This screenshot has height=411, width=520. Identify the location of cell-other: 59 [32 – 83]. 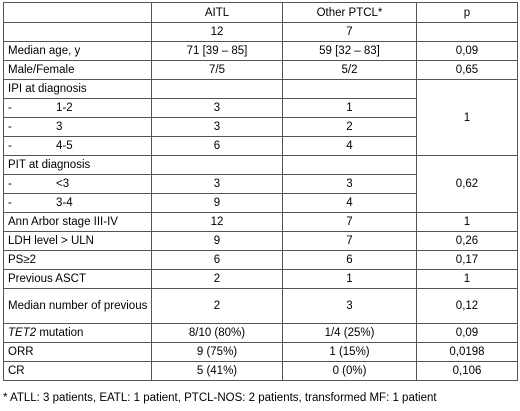
(349, 51).